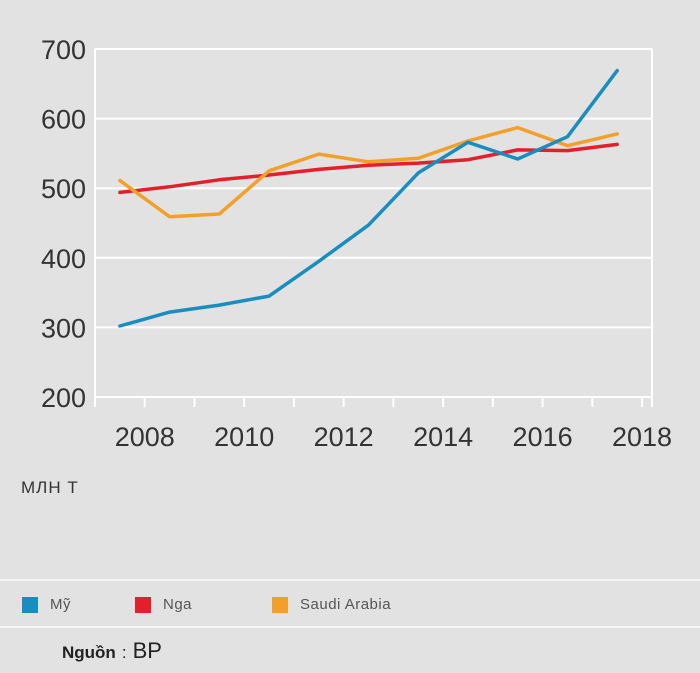  I want to click on legend-swatch-my, so click(30, 604).